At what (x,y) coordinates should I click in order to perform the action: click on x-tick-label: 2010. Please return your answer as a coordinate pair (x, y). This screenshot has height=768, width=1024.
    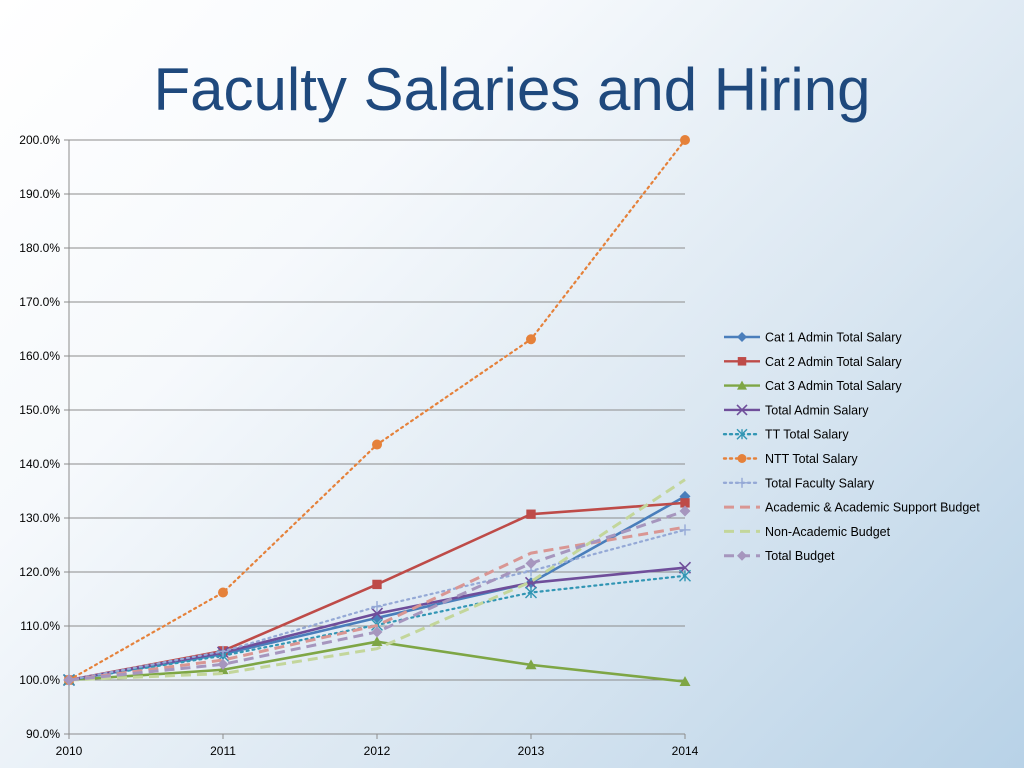
    Looking at the image, I should click on (69, 751).